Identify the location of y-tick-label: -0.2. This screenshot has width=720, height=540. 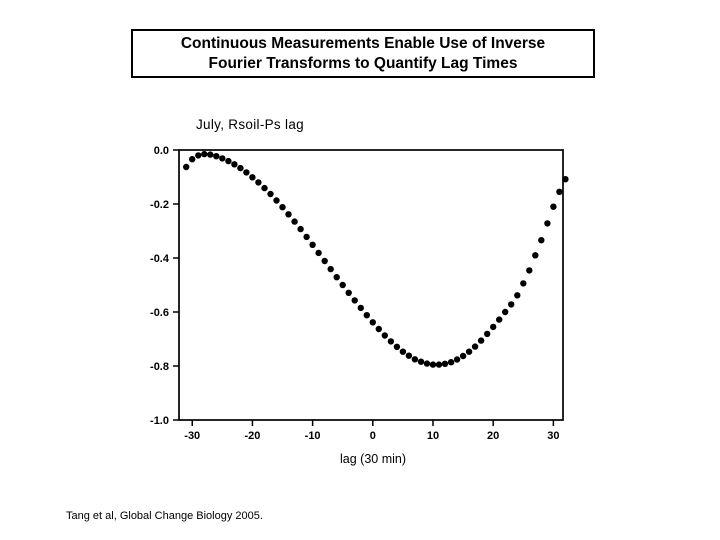
(159, 205).